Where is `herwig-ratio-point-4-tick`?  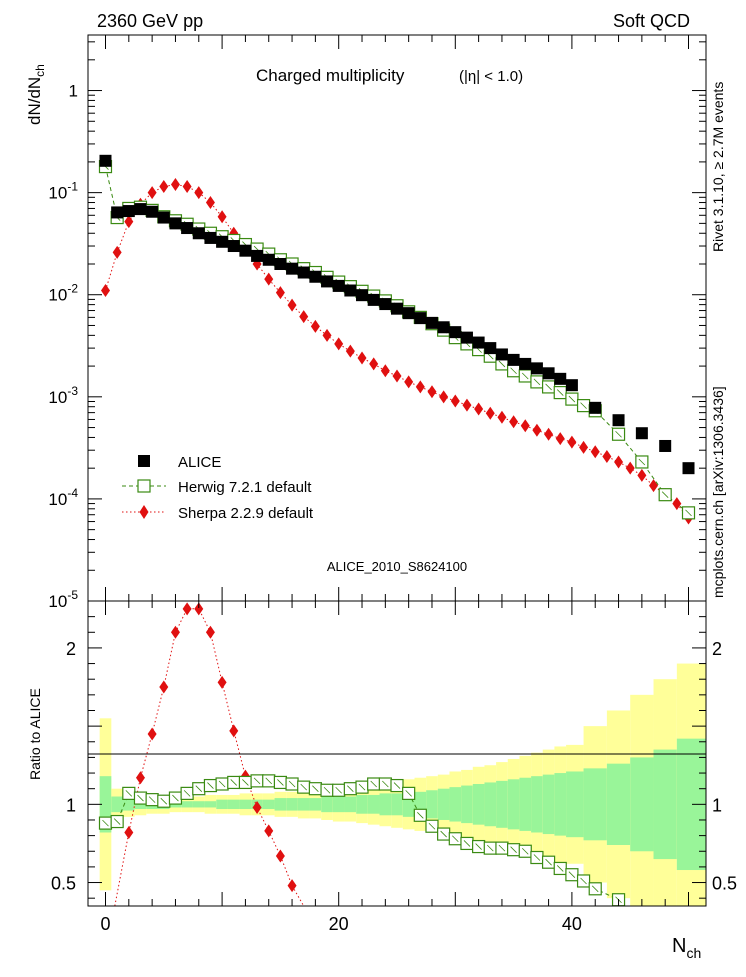
herwig-ratio-point-4-tick is located at coordinates (152, 799).